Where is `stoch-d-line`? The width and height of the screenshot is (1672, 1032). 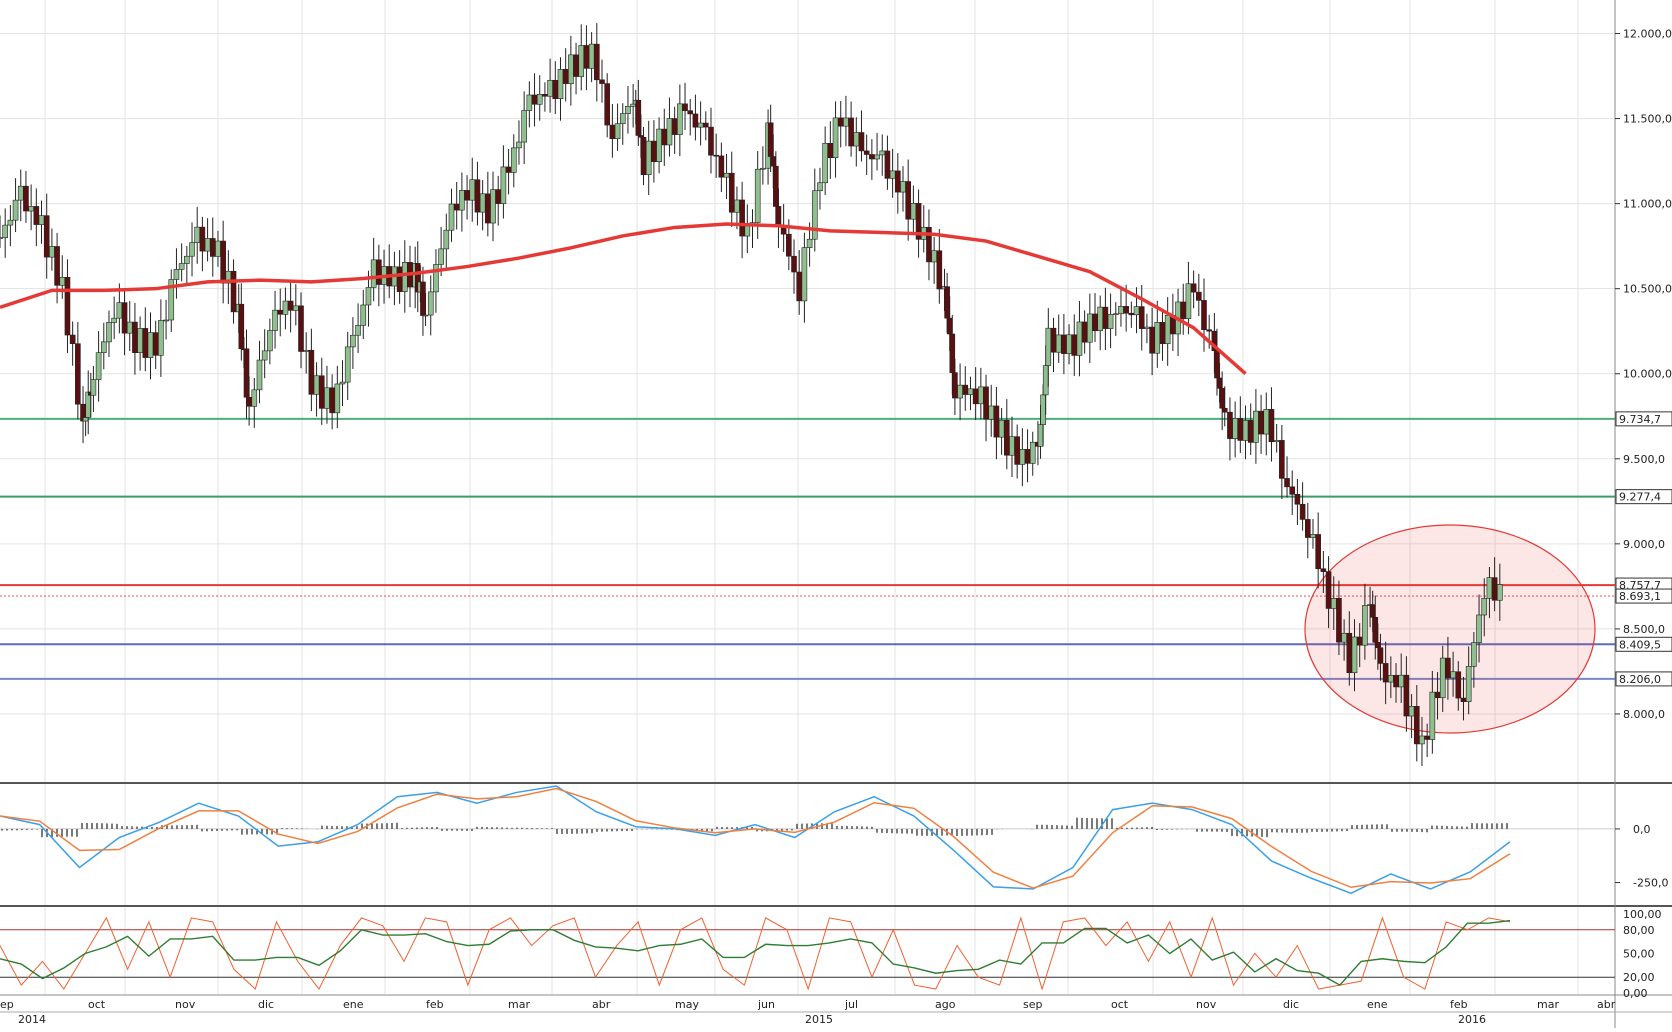 stoch-d-line is located at coordinates (755, 952).